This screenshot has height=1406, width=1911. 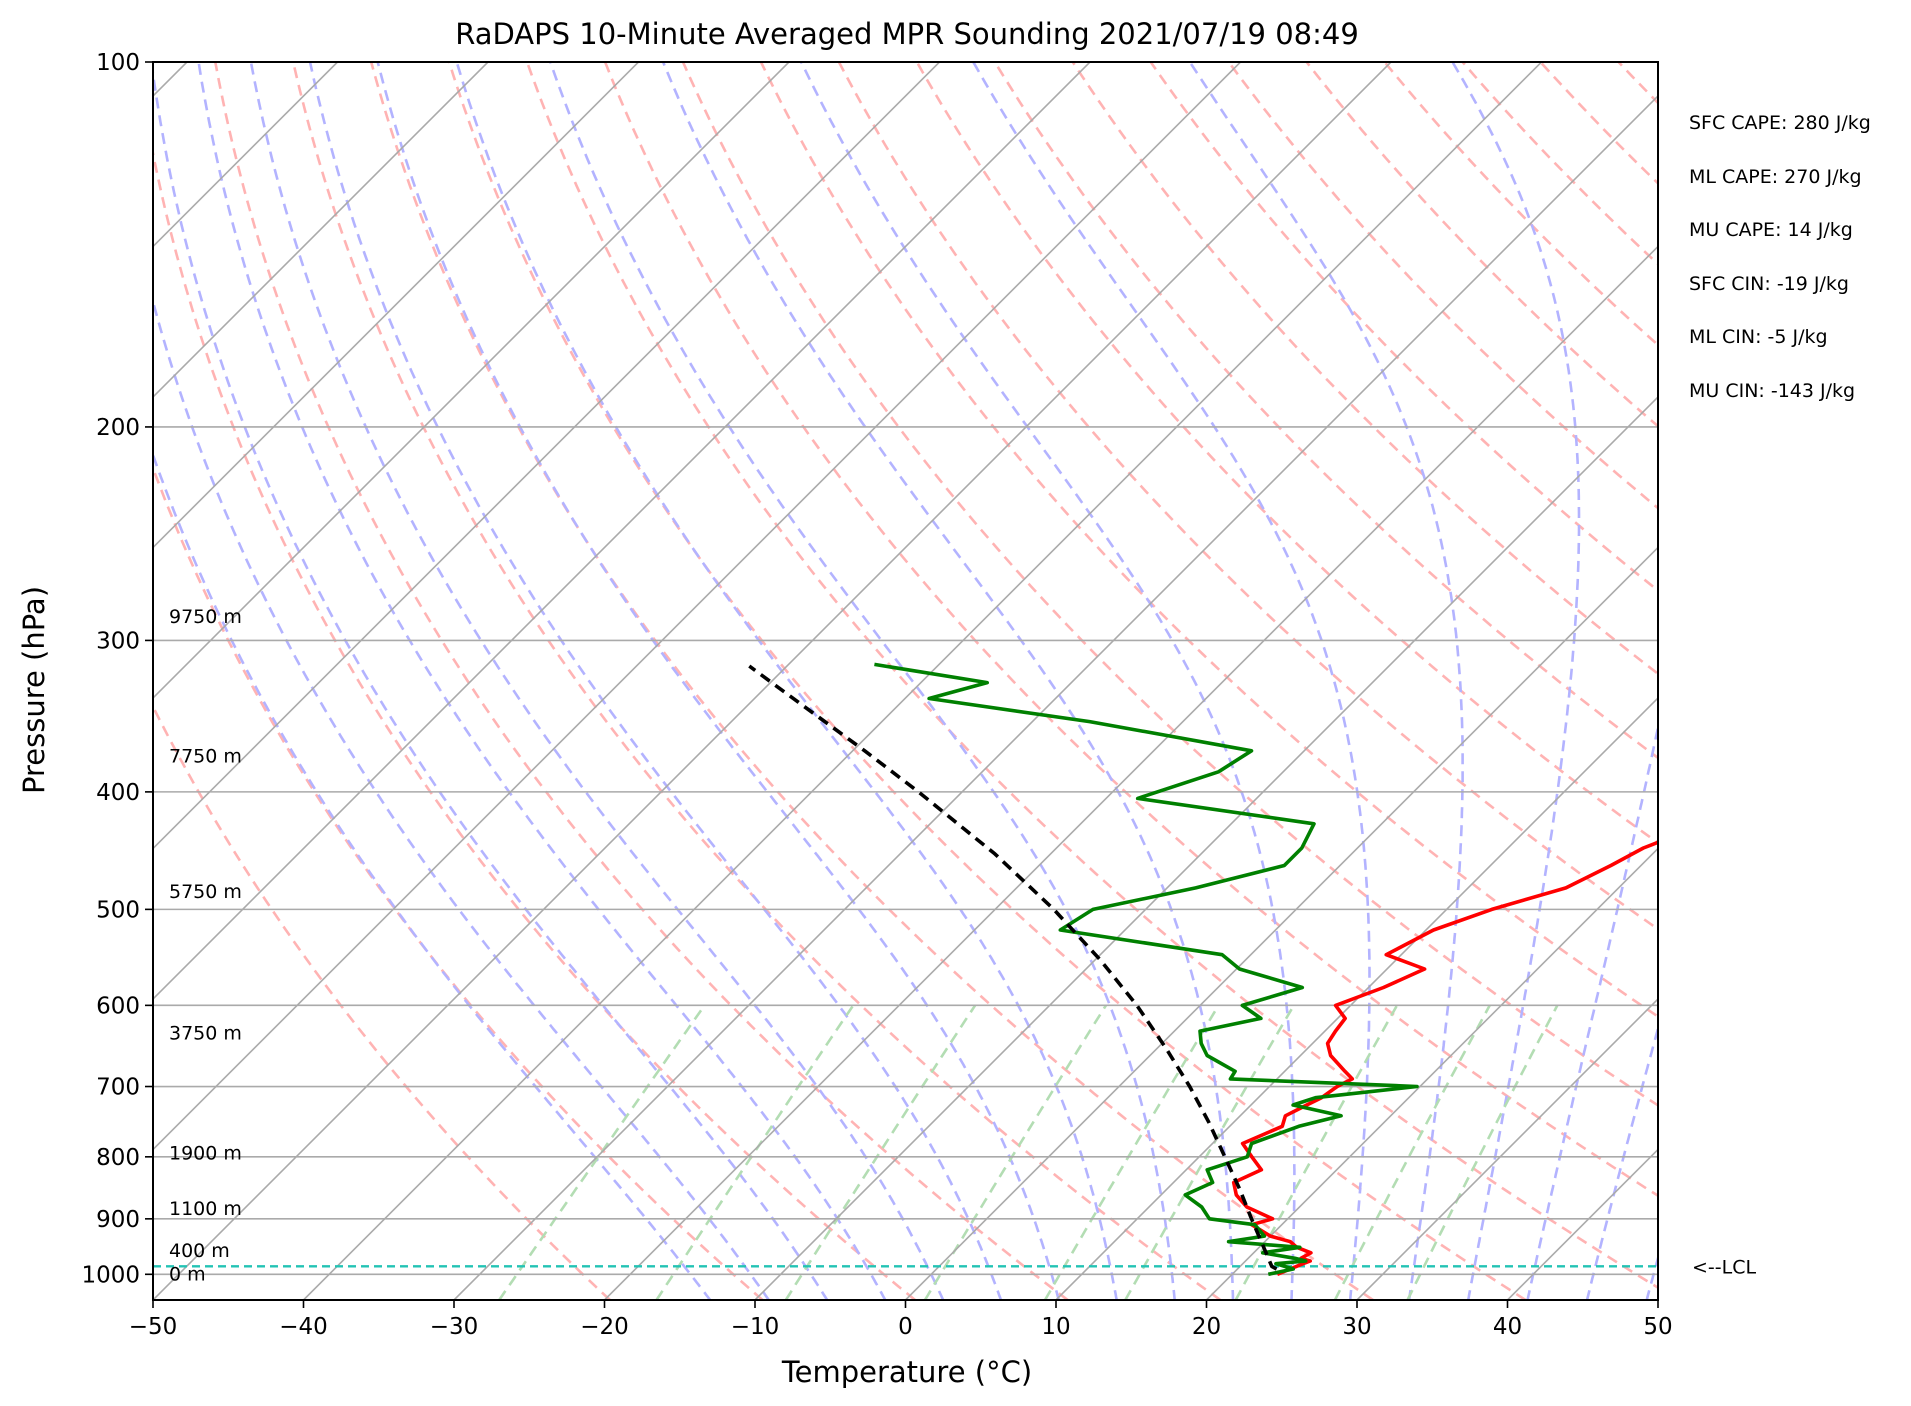 I want to click on height-label: 7750 m, so click(x=205, y=756).